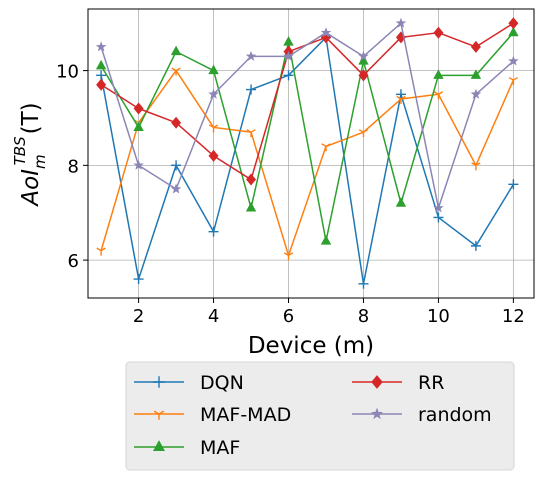 Image resolution: width=544 pixels, height=480 pixels. Describe the element at coordinates (363, 316) in the screenshot. I see `x-tick-label: 8` at that location.